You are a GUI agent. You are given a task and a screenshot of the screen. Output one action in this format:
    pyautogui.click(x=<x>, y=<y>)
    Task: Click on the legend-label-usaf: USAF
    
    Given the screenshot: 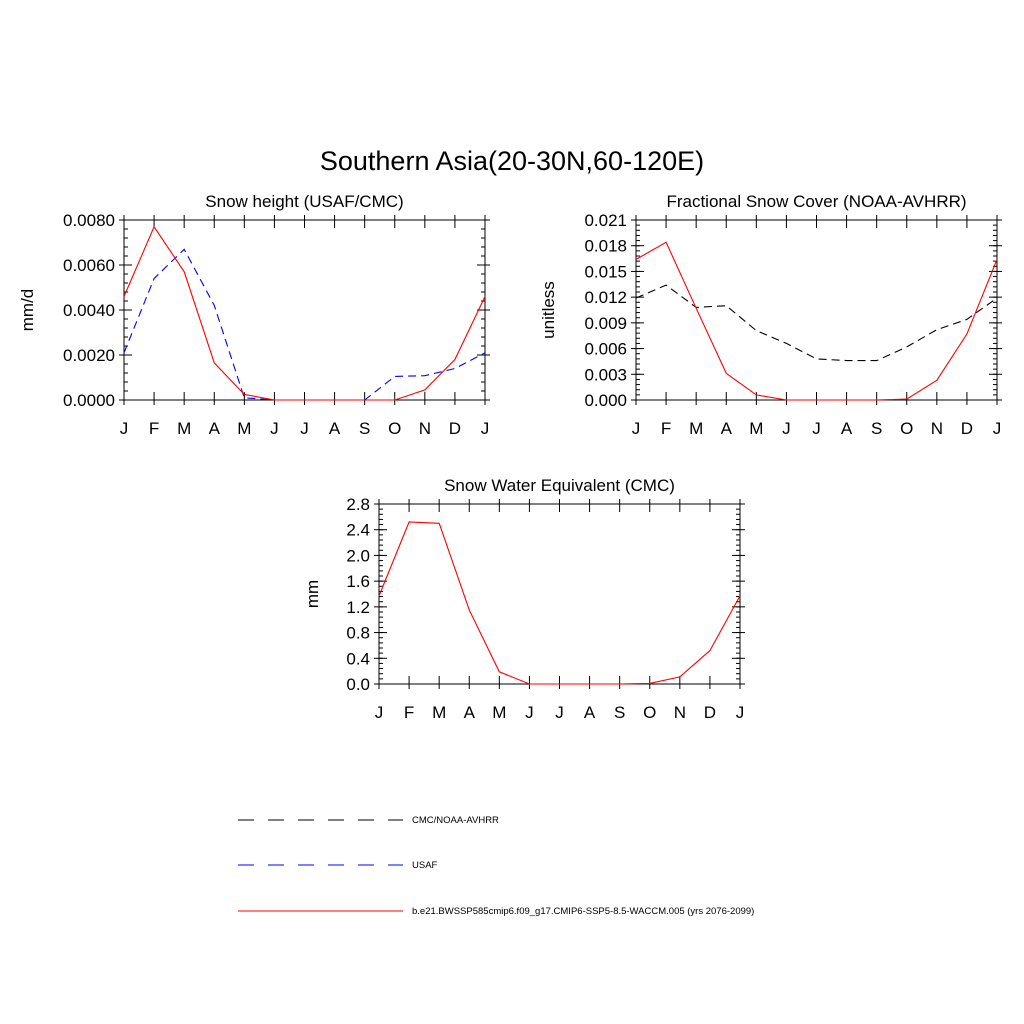 What is the action you would take?
    pyautogui.click(x=425, y=865)
    